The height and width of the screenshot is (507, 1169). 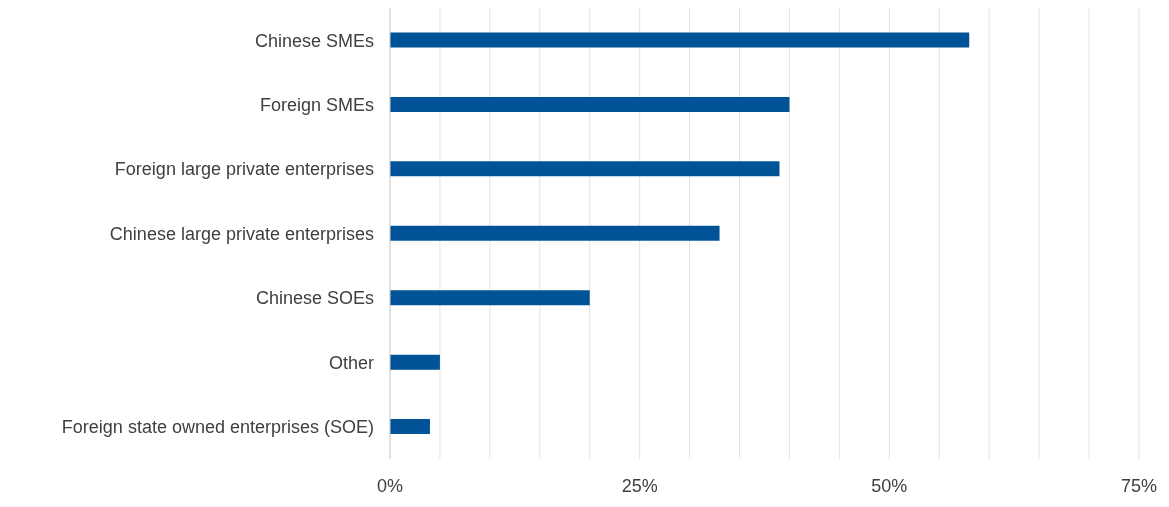 What do you see at coordinates (241, 233) in the screenshot?
I see `y-tick-label: Chinese large private enterprises` at bounding box center [241, 233].